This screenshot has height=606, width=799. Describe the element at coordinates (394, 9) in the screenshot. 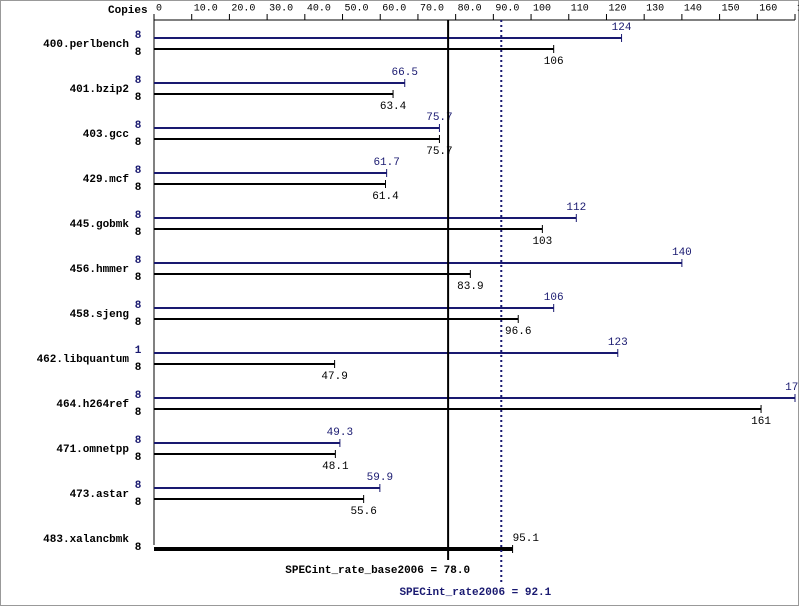

I see `x-tick-label: 60.0` at that location.